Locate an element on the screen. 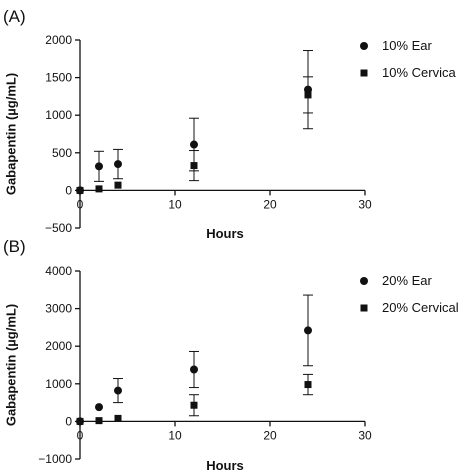 Image resolution: width=474 pixels, height=474 pixels. panel-label: (A) is located at coordinates (14, 16).